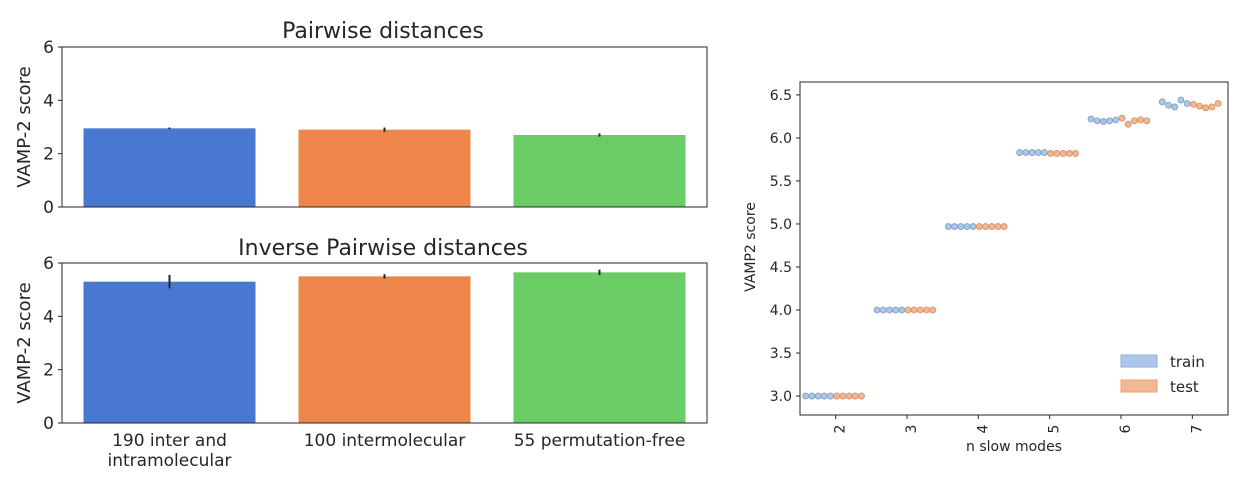  What do you see at coordinates (383, 248) in the screenshot?
I see `chart-bottom-title: Inverse Pairwise distances` at bounding box center [383, 248].